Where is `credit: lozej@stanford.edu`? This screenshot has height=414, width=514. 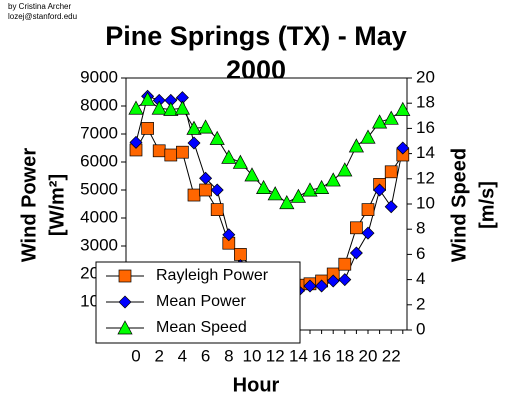 credit: lozej@stanford.edu is located at coordinates (42, 16).